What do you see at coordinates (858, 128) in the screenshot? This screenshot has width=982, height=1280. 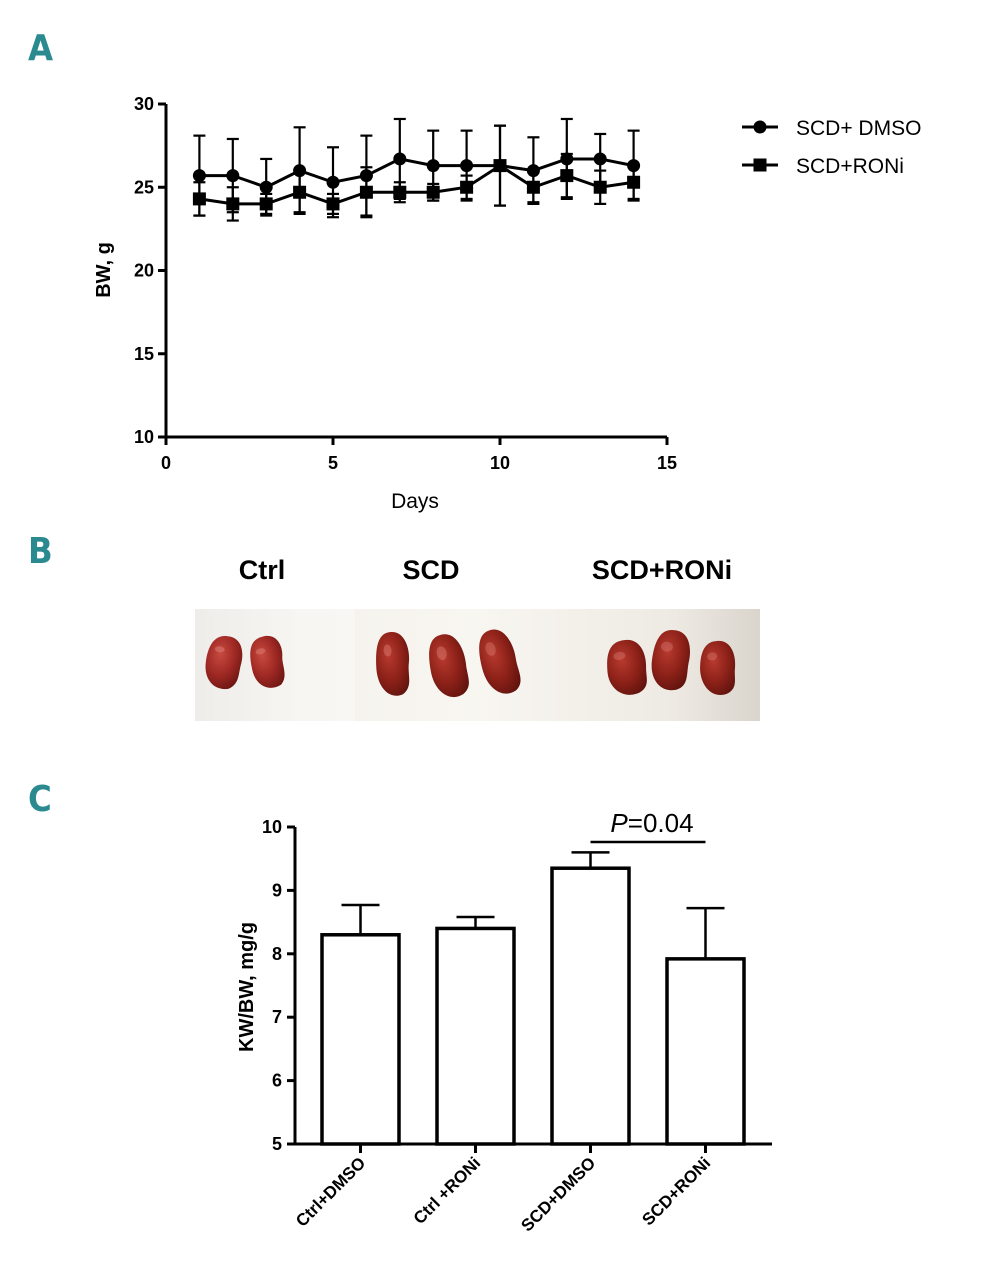 I see `legend-label: SCD+ DMSO` at bounding box center [858, 128].